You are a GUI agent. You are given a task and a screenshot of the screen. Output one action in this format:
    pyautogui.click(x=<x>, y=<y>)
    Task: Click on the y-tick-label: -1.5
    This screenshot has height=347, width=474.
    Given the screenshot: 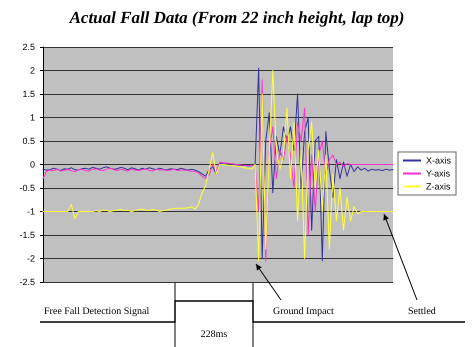 What is the action you would take?
    pyautogui.click(x=27, y=235)
    